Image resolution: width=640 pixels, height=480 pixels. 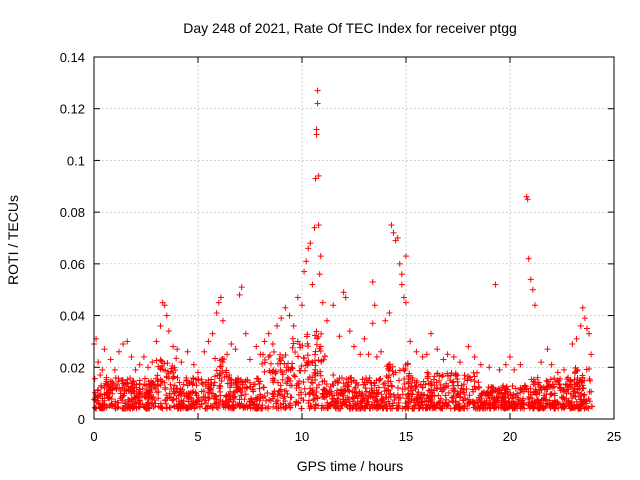 What do you see at coordinates (350, 466) in the screenshot?
I see `x-axis-title: GPS time / hours` at bounding box center [350, 466].